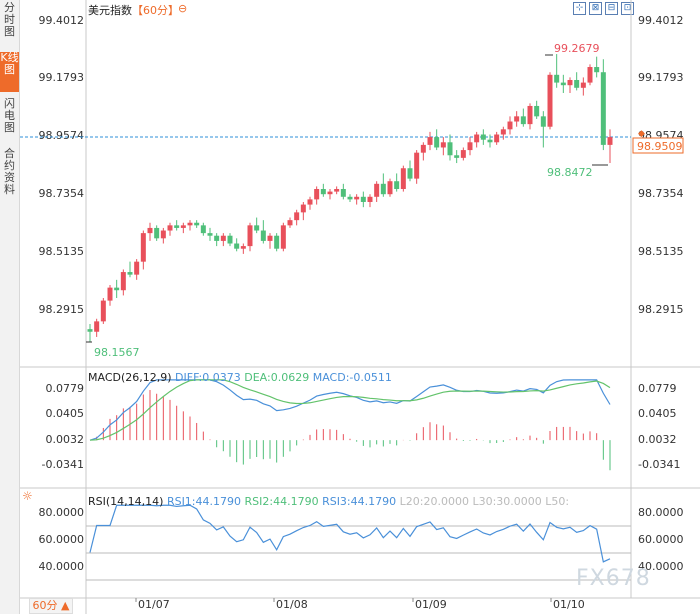 The width and height of the screenshot is (700, 614). Describe the element at coordinates (62, 135) in the screenshot. I see `y-tick: 98.9574` at that location.